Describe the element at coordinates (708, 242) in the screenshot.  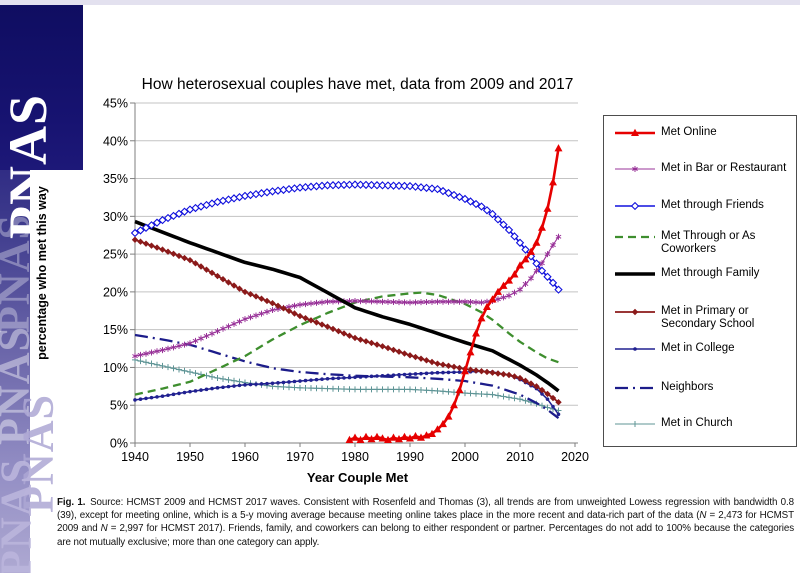
I see `legend-label: Met Through or As Coworkers` at that location.